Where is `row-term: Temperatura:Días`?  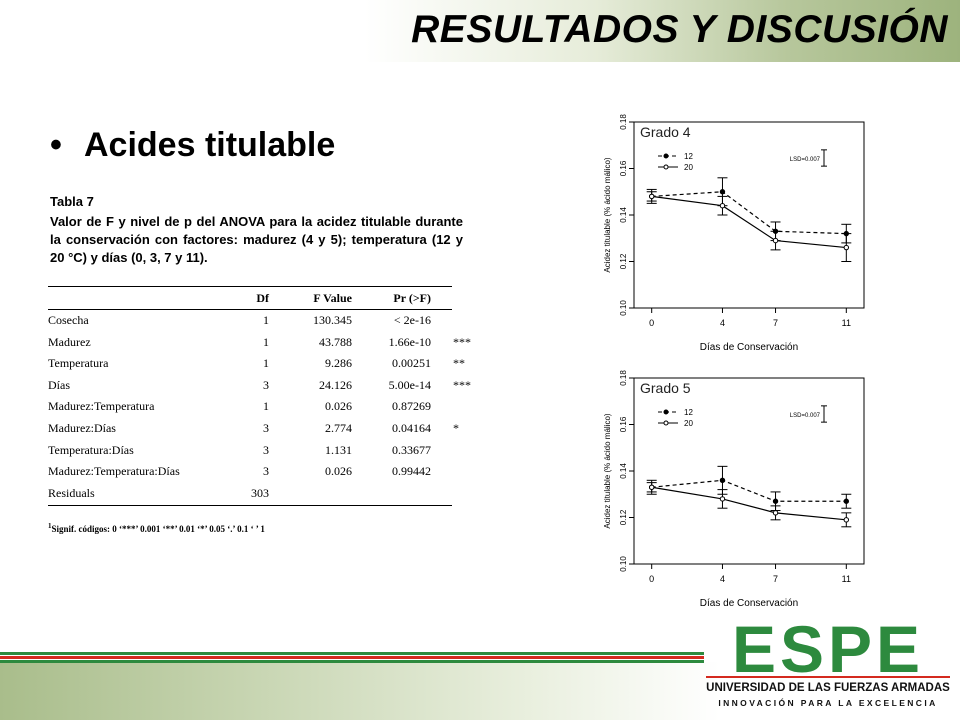
row-term: Temperatura:Días is located at coordinates (91, 449).